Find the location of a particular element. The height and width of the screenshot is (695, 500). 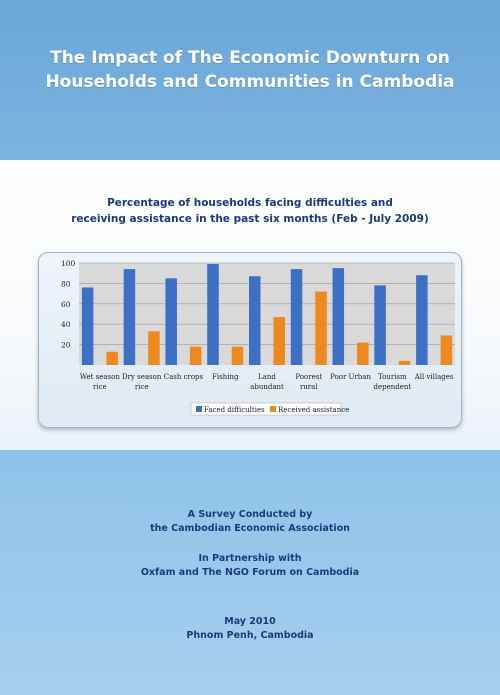

x-category-label: Cash crops is located at coordinates (184, 377).